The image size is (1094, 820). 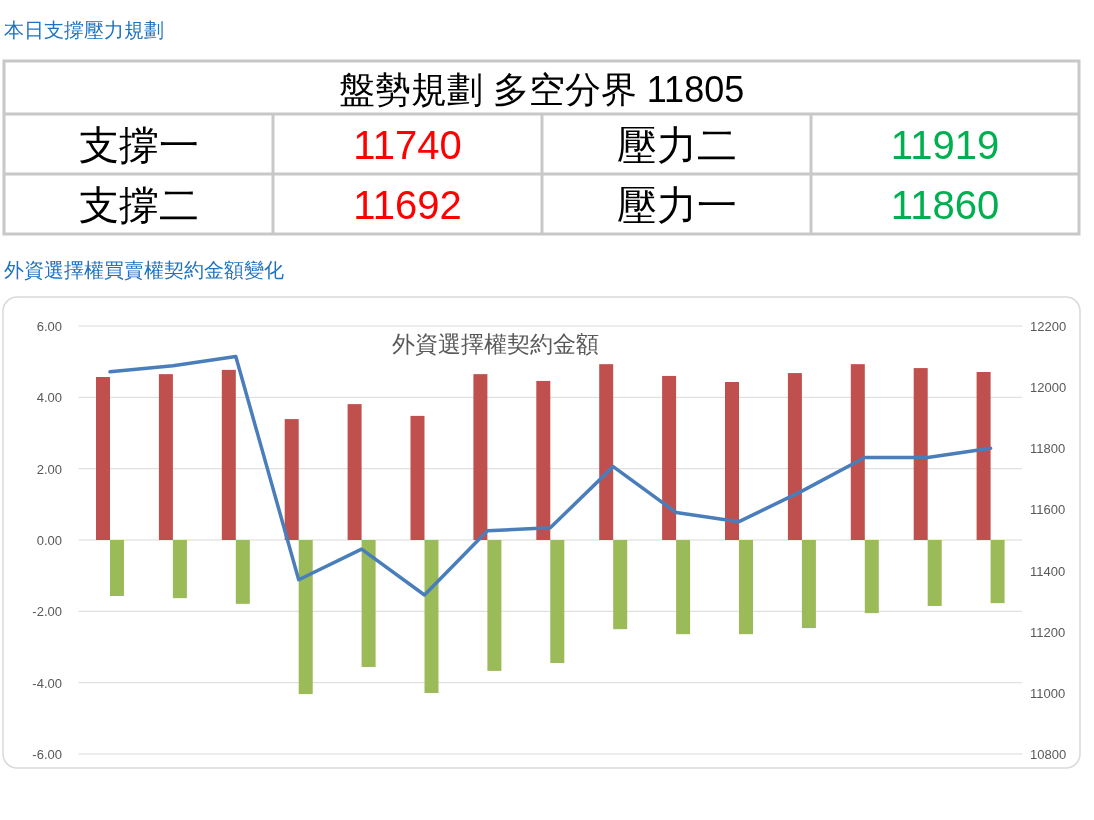 I want to click on chart-title: 外資選擇權契約金額, so click(x=495, y=344).